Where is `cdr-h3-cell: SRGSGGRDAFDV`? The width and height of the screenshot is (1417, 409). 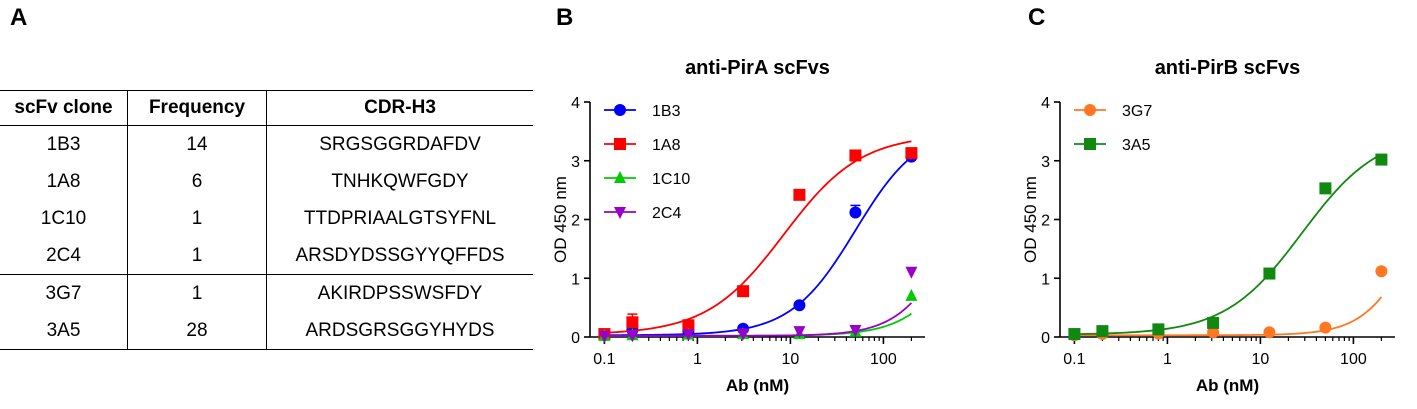
cdr-h3-cell: SRGSGGRDAFDV is located at coordinates (400, 144).